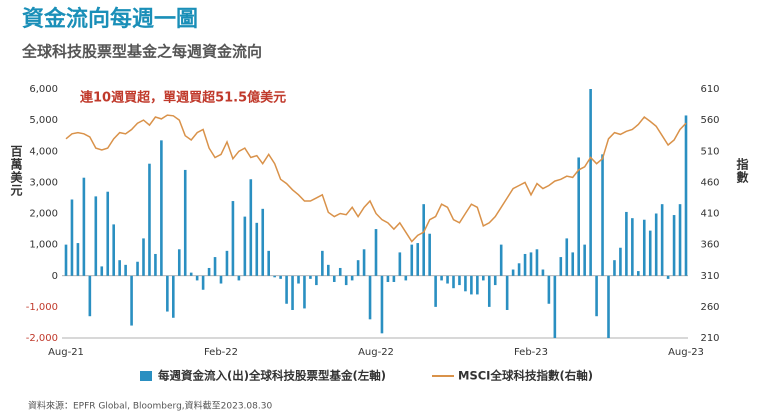 This screenshot has height=420, width=760. I want to click on y-tick-label: 5,000, so click(43, 120).